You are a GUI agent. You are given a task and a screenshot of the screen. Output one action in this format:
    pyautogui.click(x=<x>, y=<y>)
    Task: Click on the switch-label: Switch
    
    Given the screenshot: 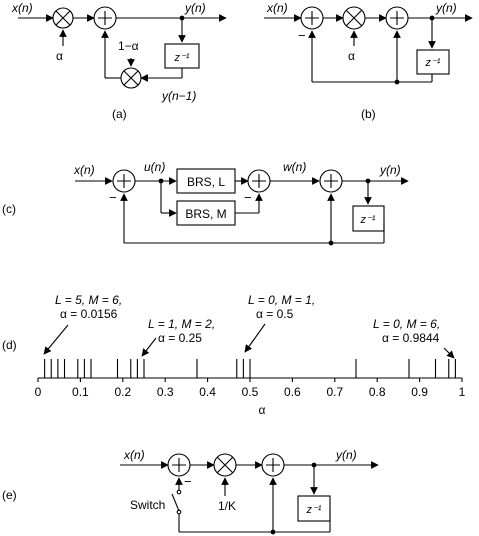 What is the action you would take?
    pyautogui.click(x=147, y=505)
    